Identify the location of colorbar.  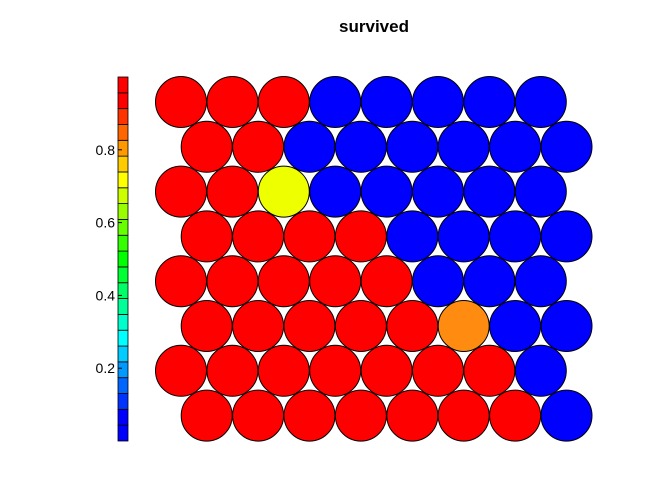
(123, 259).